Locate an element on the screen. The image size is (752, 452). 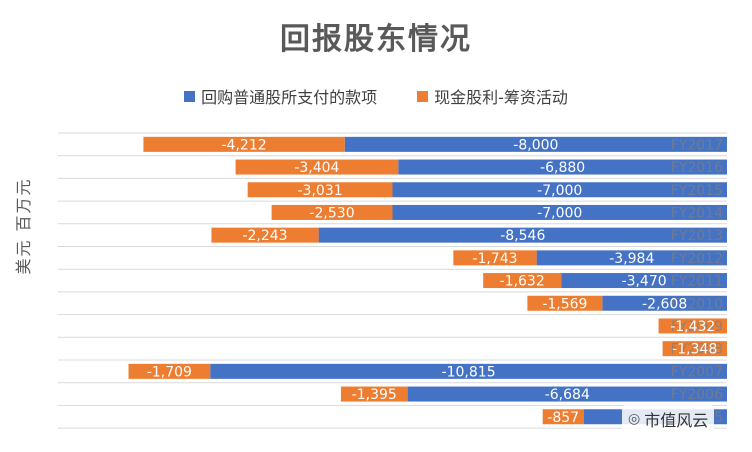
legend-item-buyback: 回购普通股所支付的款项 is located at coordinates (280, 96).